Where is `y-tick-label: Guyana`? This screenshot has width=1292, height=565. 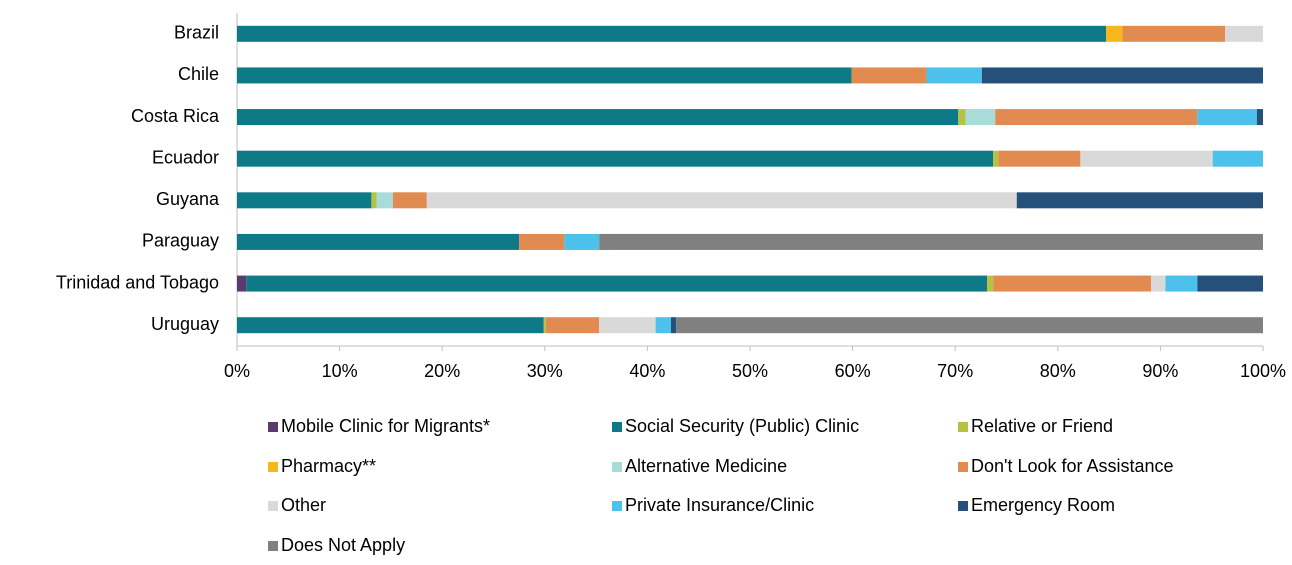 y-tick-label: Guyana is located at coordinates (188, 199).